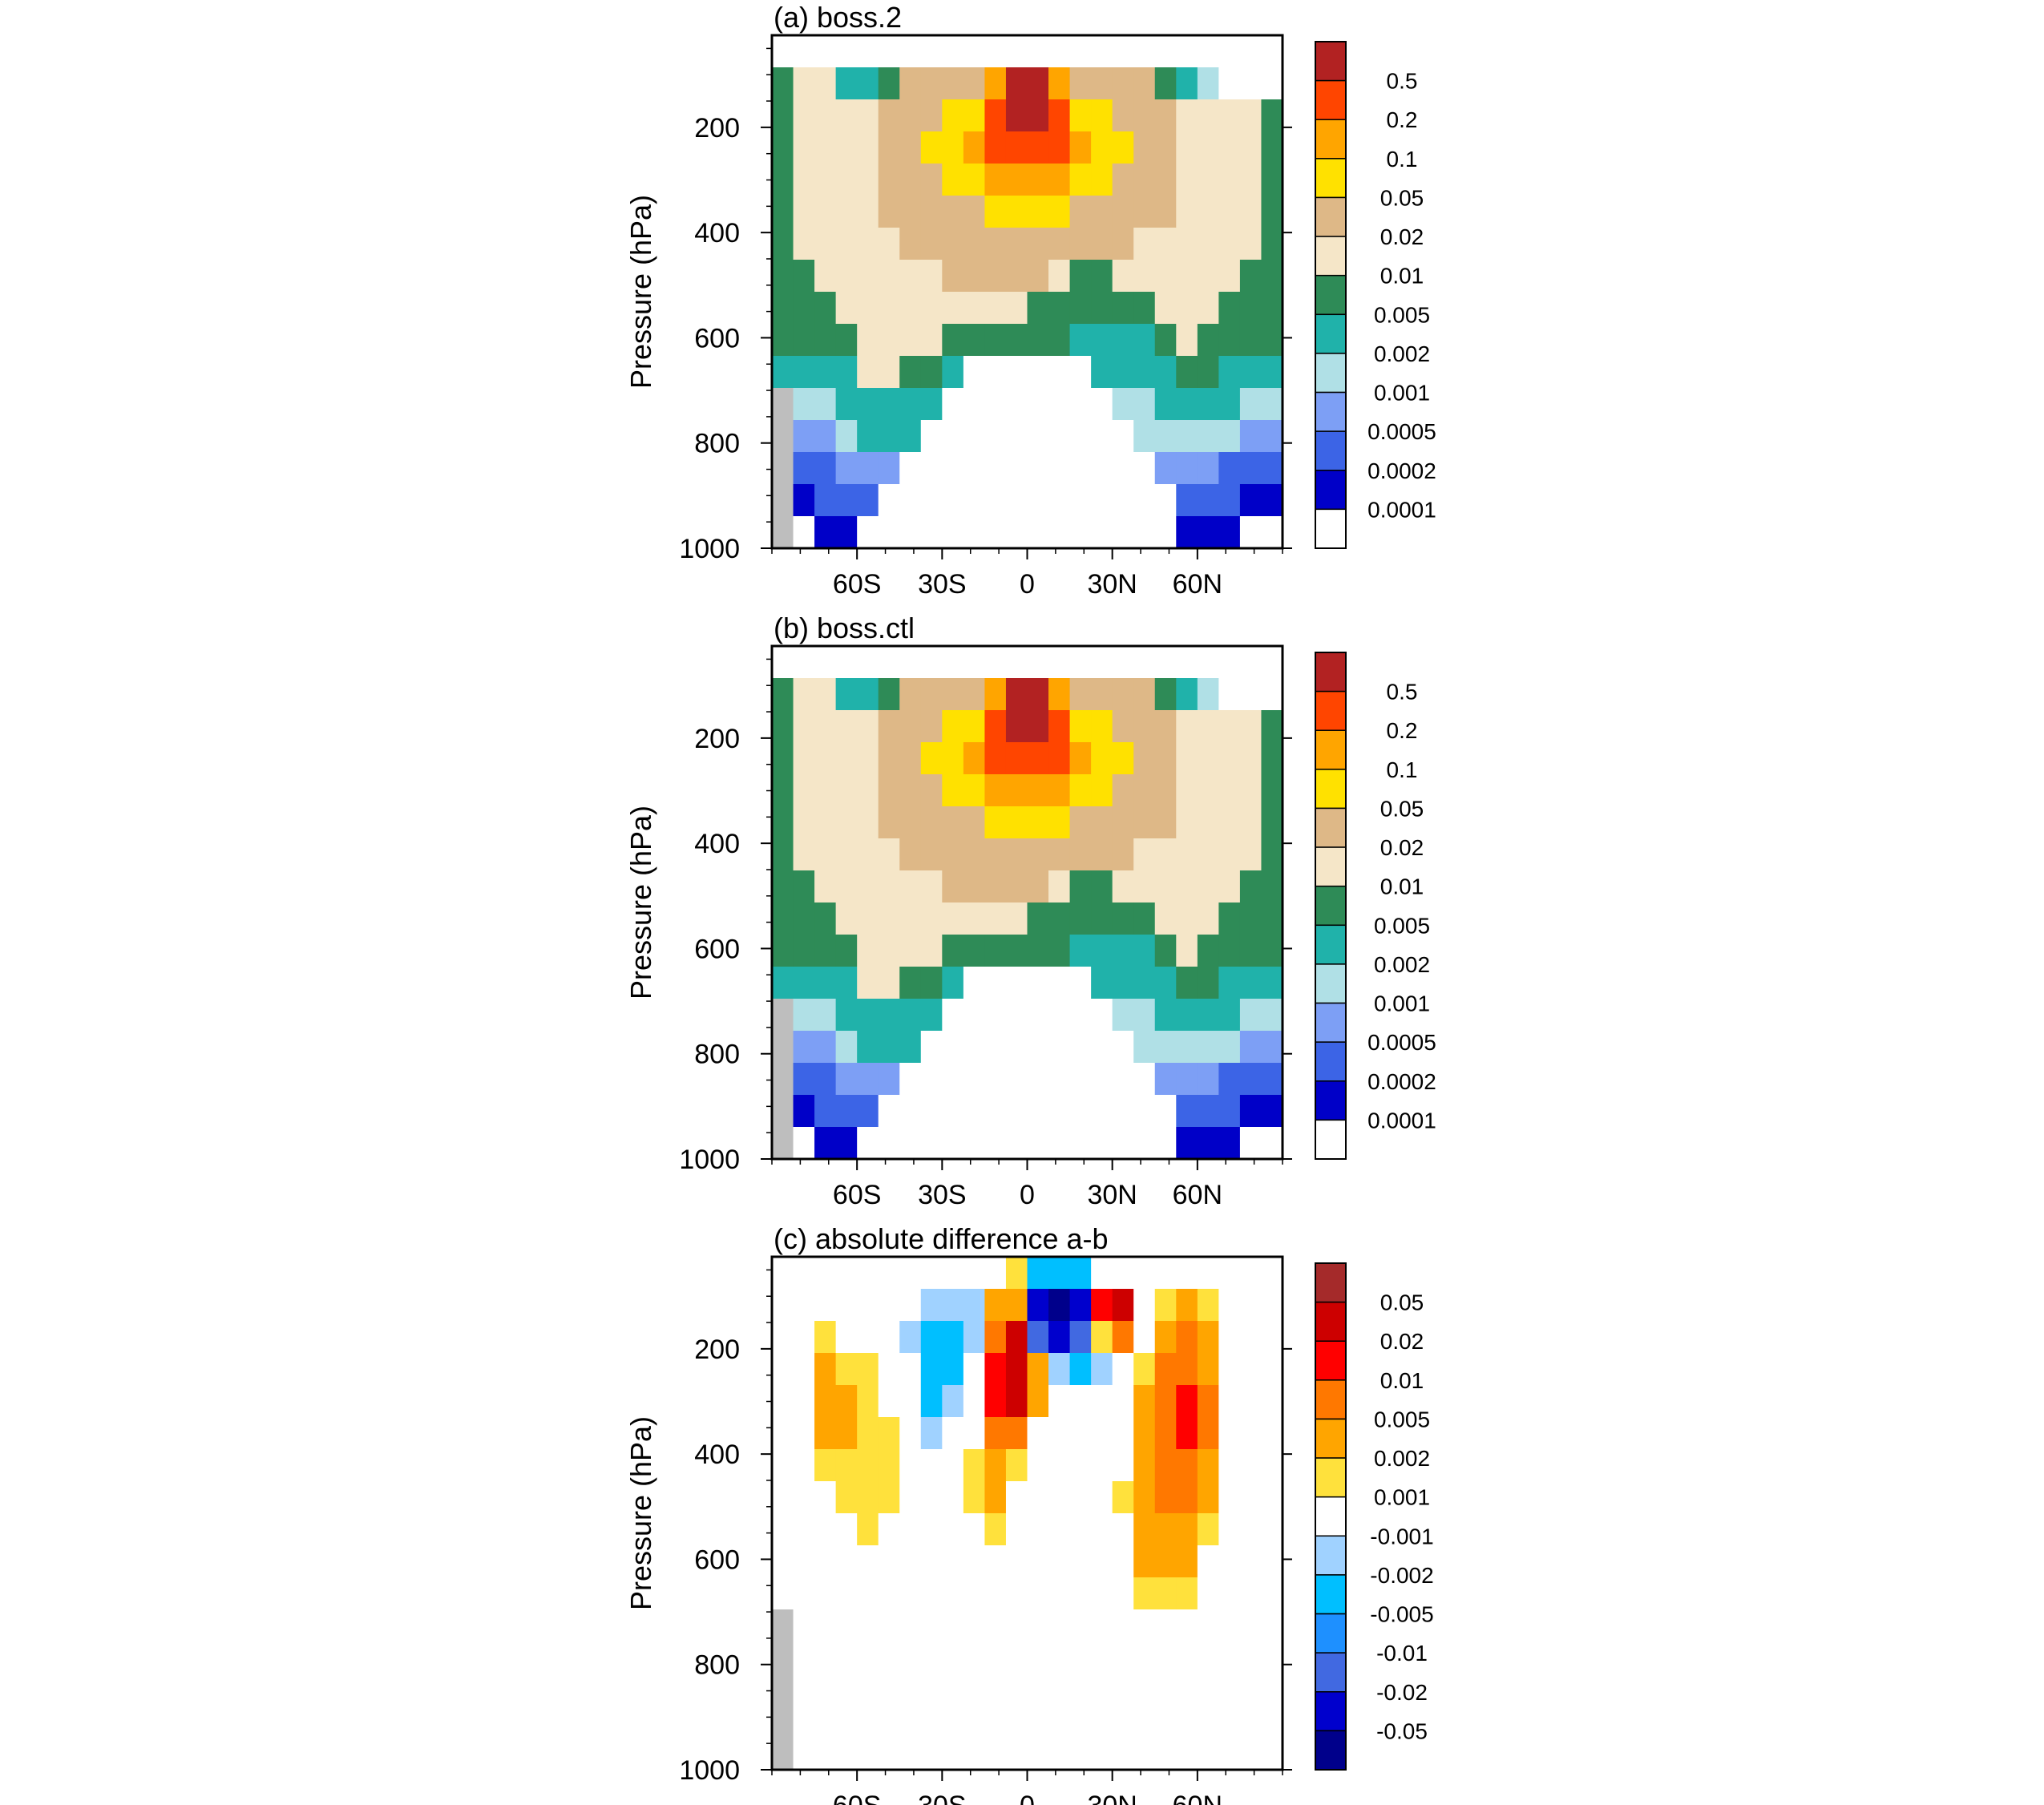 The height and width of the screenshot is (1805, 2044). What do you see at coordinates (942, 1798) in the screenshot?
I see `x-tick-label: 30S` at bounding box center [942, 1798].